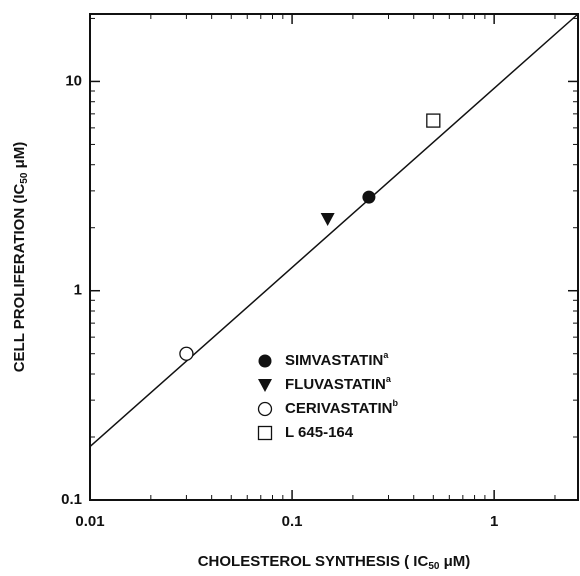 This screenshot has width=580, height=576. I want to click on legend-label: L 645-164, so click(319, 432).